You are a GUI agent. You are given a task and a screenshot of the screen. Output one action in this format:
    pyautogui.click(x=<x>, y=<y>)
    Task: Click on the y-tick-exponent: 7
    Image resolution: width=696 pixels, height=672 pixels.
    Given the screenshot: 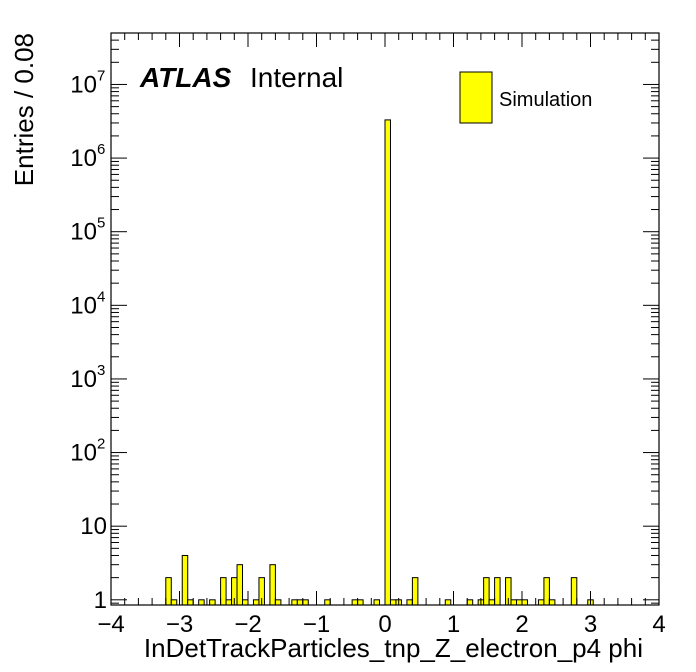 What is the action you would take?
    pyautogui.click(x=101, y=75)
    